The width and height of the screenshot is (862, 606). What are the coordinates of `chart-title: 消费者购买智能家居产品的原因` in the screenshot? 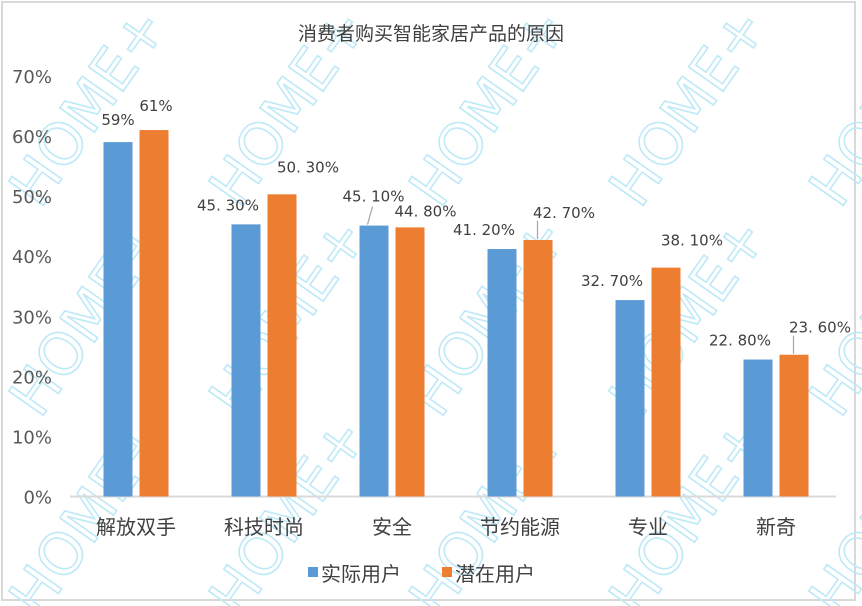 It's located at (431, 34).